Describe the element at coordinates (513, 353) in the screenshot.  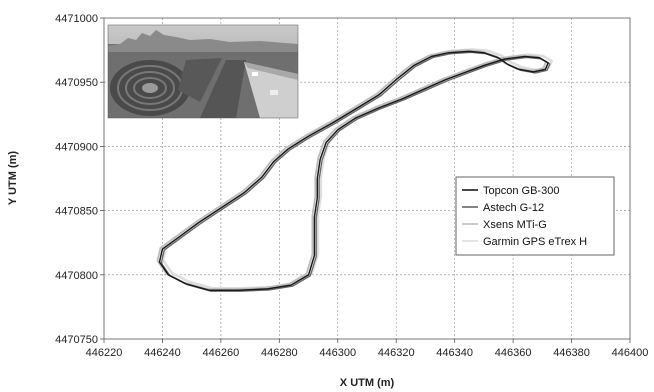
I see `x-tick-label: 446360` at that location.